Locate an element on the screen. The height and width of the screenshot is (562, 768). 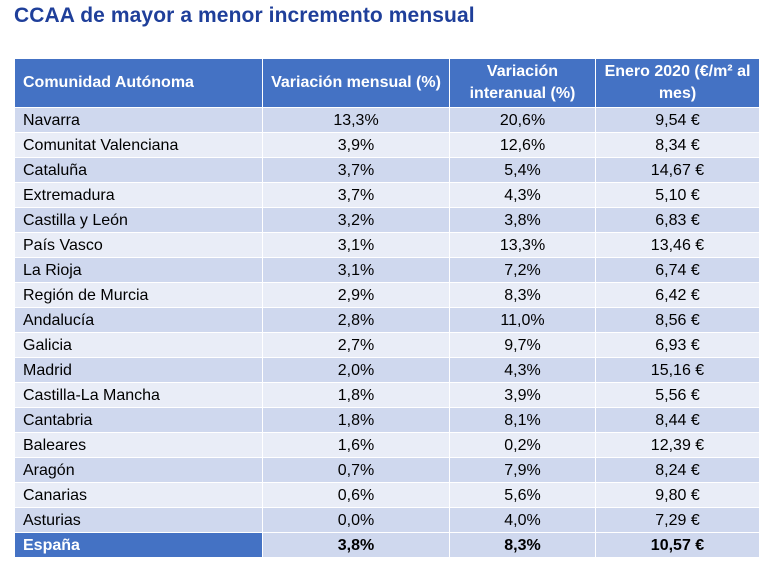
cell-variacion-interanual: 0,2% is located at coordinates (522, 445).